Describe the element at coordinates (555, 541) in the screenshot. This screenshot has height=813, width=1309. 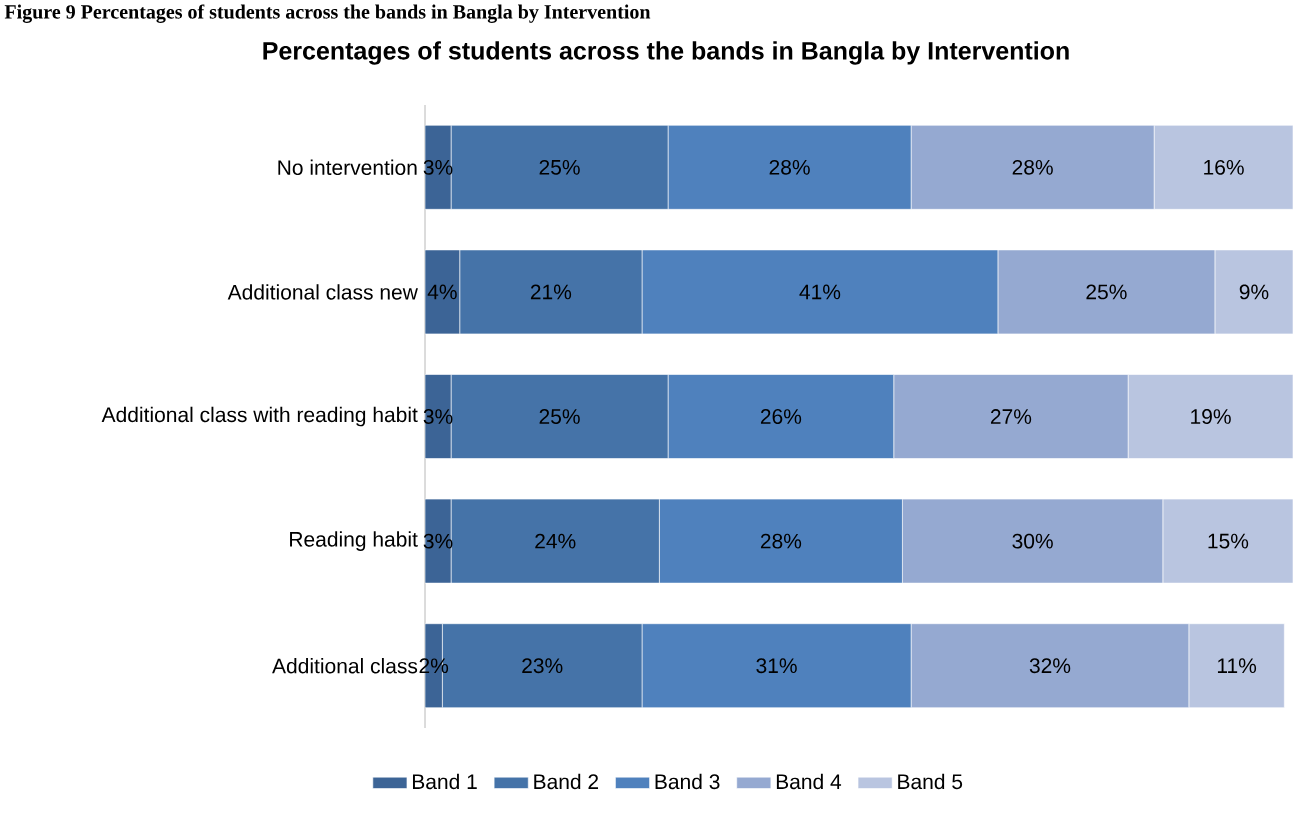
I see `data-label: 24%` at that location.